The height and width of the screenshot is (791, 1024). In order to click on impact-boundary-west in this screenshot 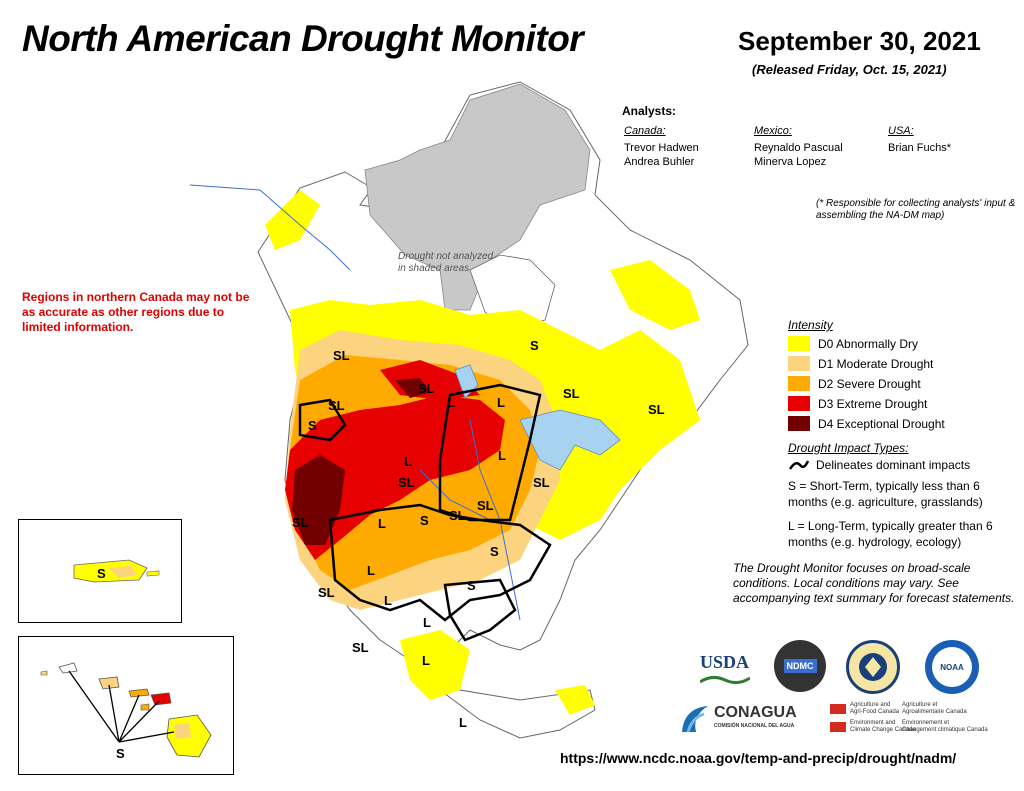, I will do `click(322, 420)`.